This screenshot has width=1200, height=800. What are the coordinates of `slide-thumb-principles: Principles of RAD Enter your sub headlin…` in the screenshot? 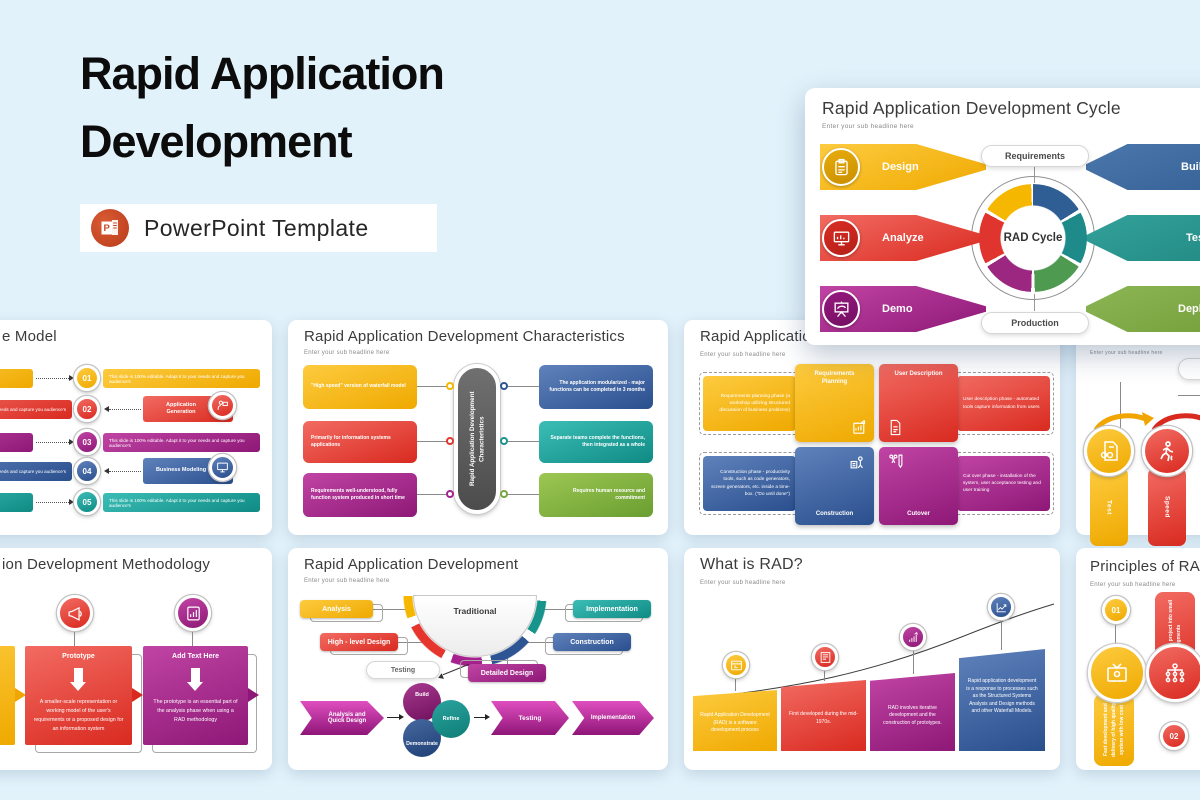 It's located at (1138, 659).